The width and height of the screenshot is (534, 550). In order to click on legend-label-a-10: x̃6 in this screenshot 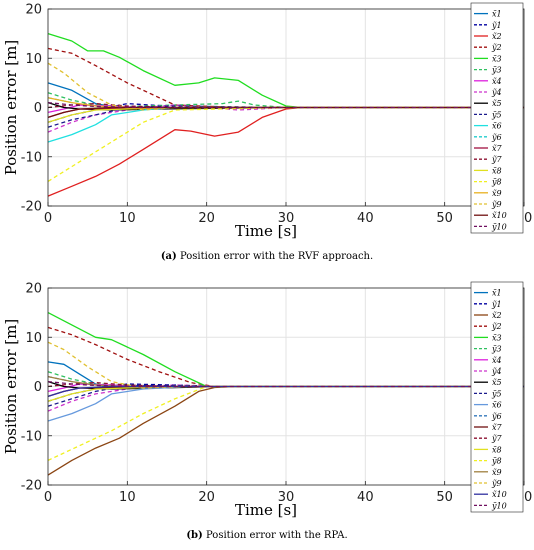, I will do `click(497, 126)`.